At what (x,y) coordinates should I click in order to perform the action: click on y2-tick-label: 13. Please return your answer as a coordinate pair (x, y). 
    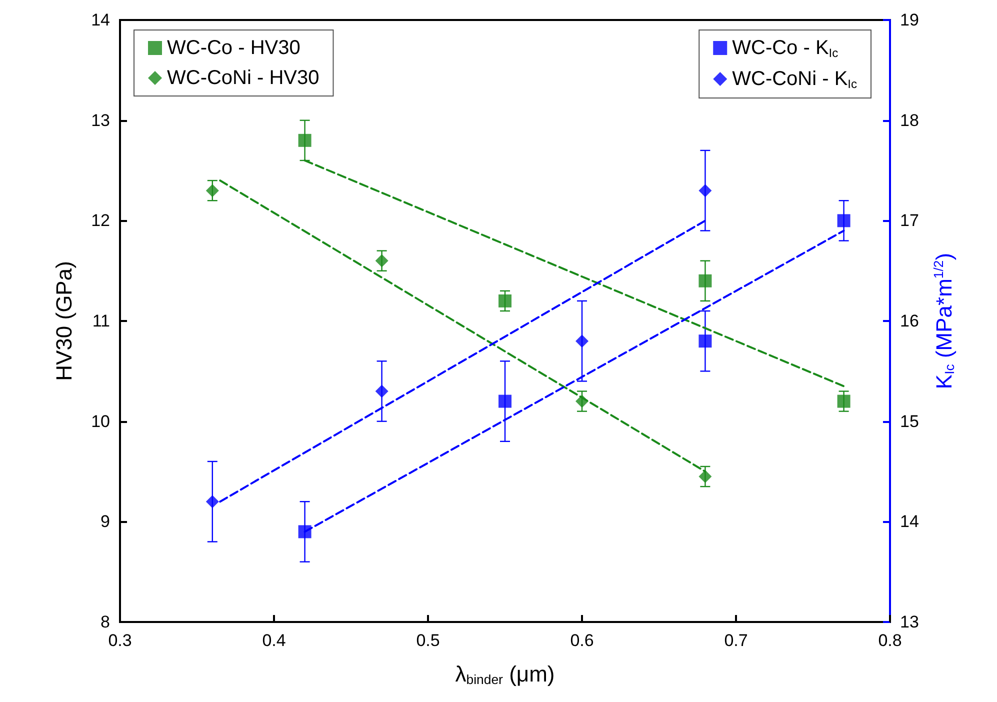
    Looking at the image, I should click on (909, 622).